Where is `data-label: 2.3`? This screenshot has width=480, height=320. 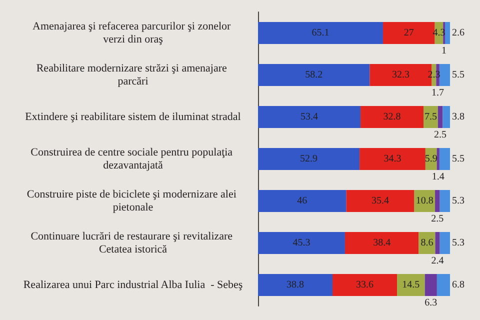 data-label: 2.3 is located at coordinates (434, 75).